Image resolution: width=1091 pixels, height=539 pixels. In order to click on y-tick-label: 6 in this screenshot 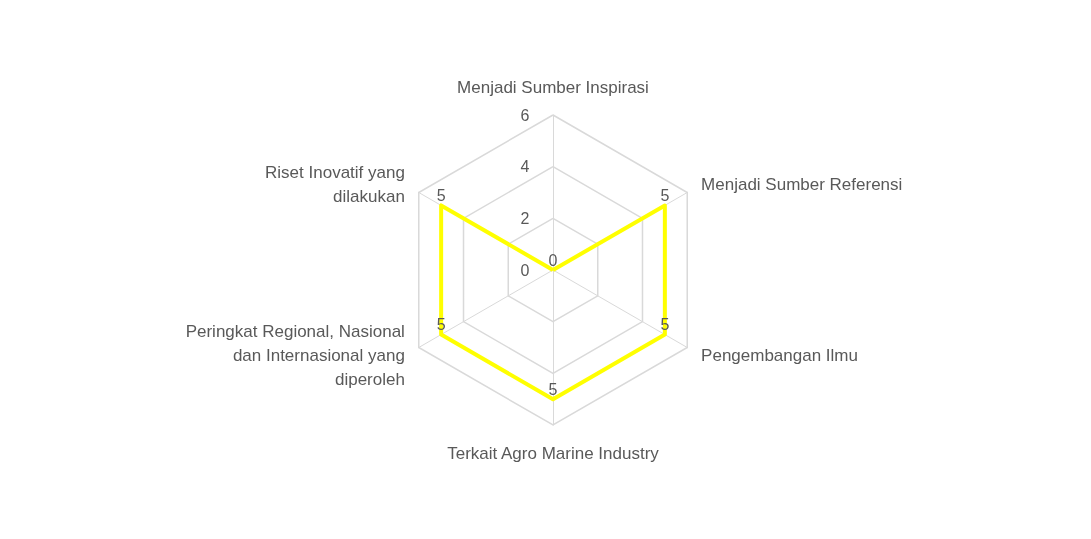, I will do `click(525, 115)`.